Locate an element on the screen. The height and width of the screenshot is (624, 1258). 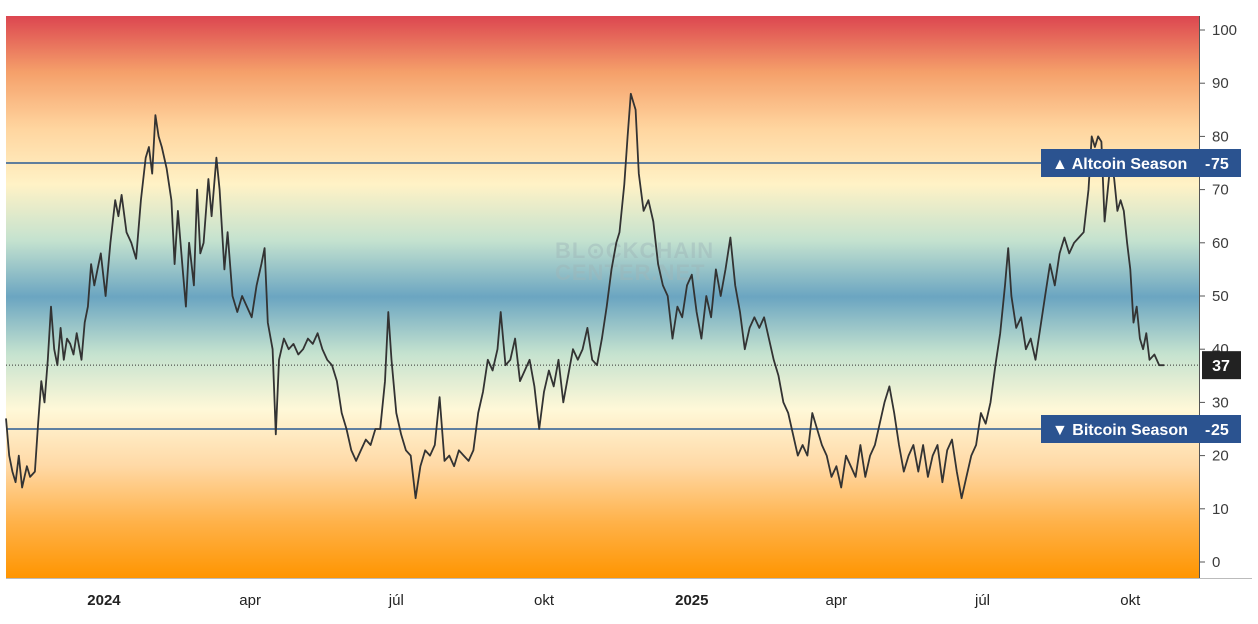
watermark-line-2: CENTER.NET is located at coordinates (630, 272).